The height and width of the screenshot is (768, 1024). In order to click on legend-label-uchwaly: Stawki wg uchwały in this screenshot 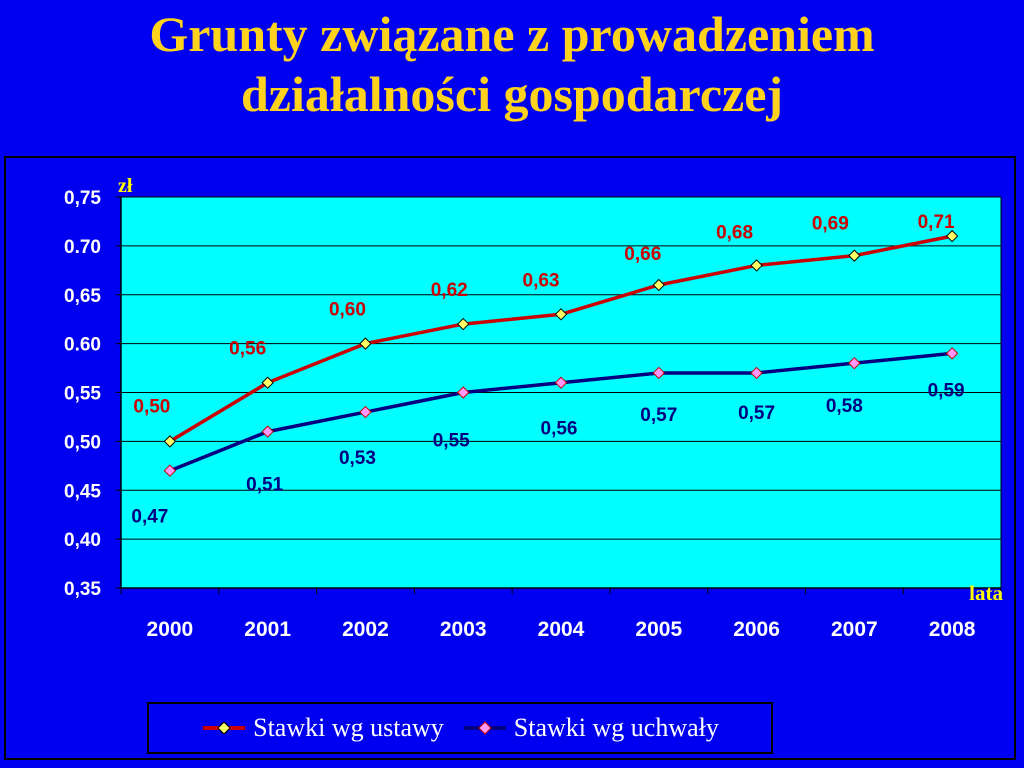, I will do `click(616, 727)`.